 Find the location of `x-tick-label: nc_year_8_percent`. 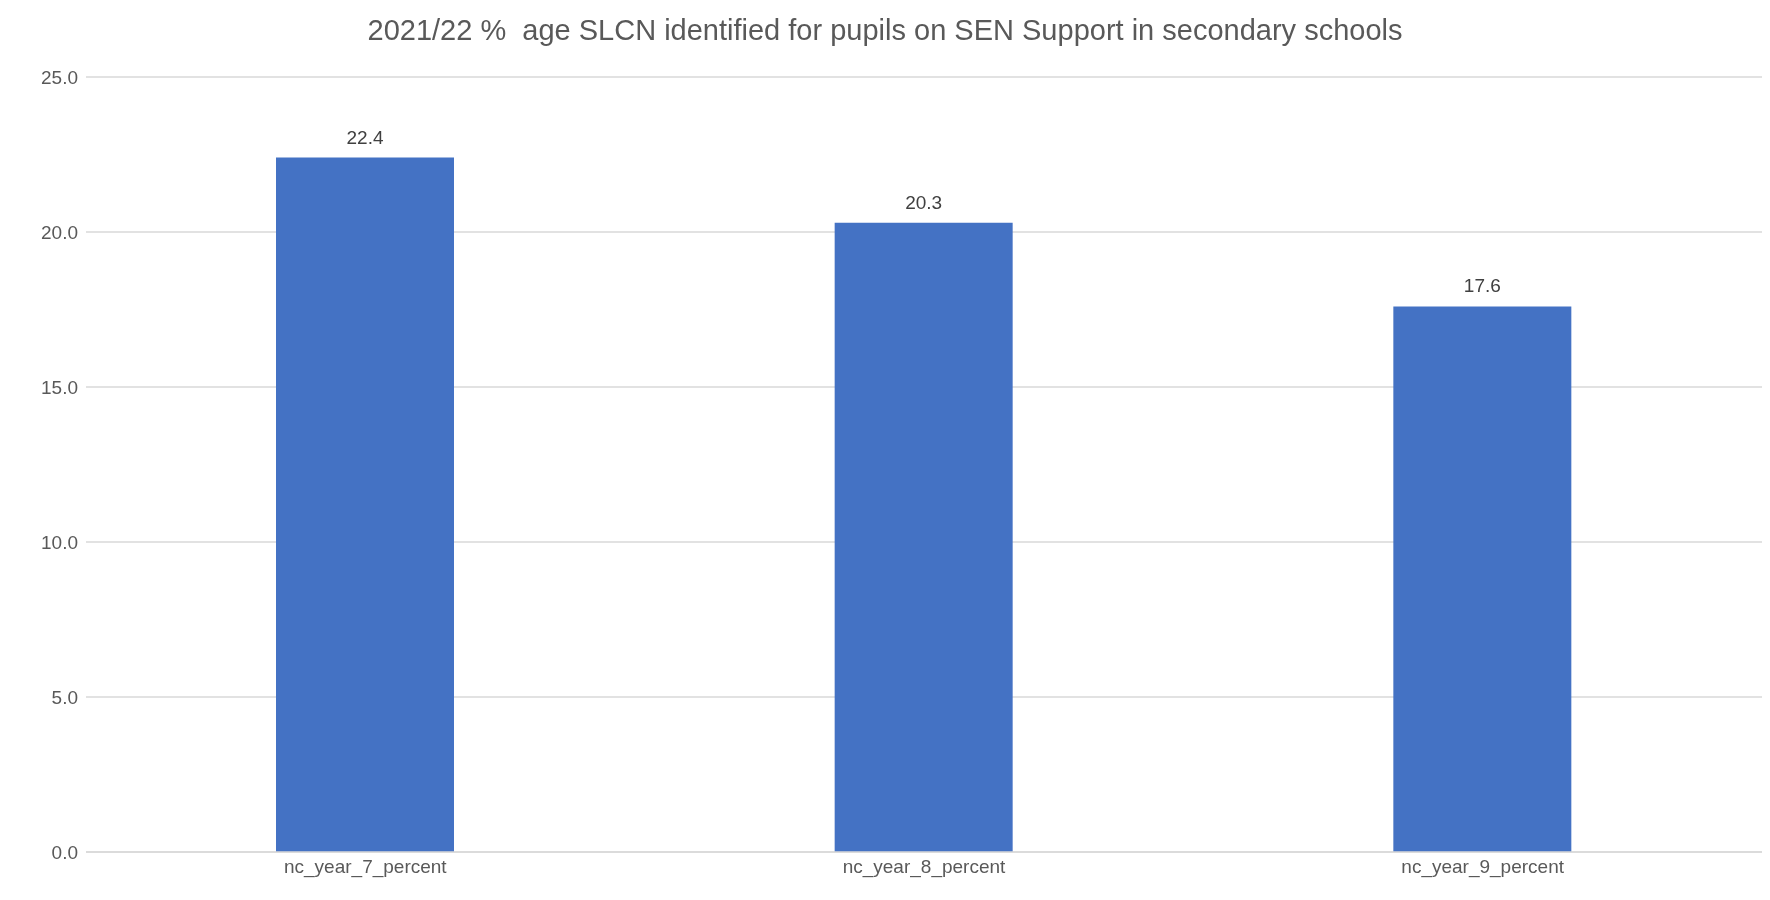

x-tick-label: nc_year_8_percent is located at coordinates (924, 867).